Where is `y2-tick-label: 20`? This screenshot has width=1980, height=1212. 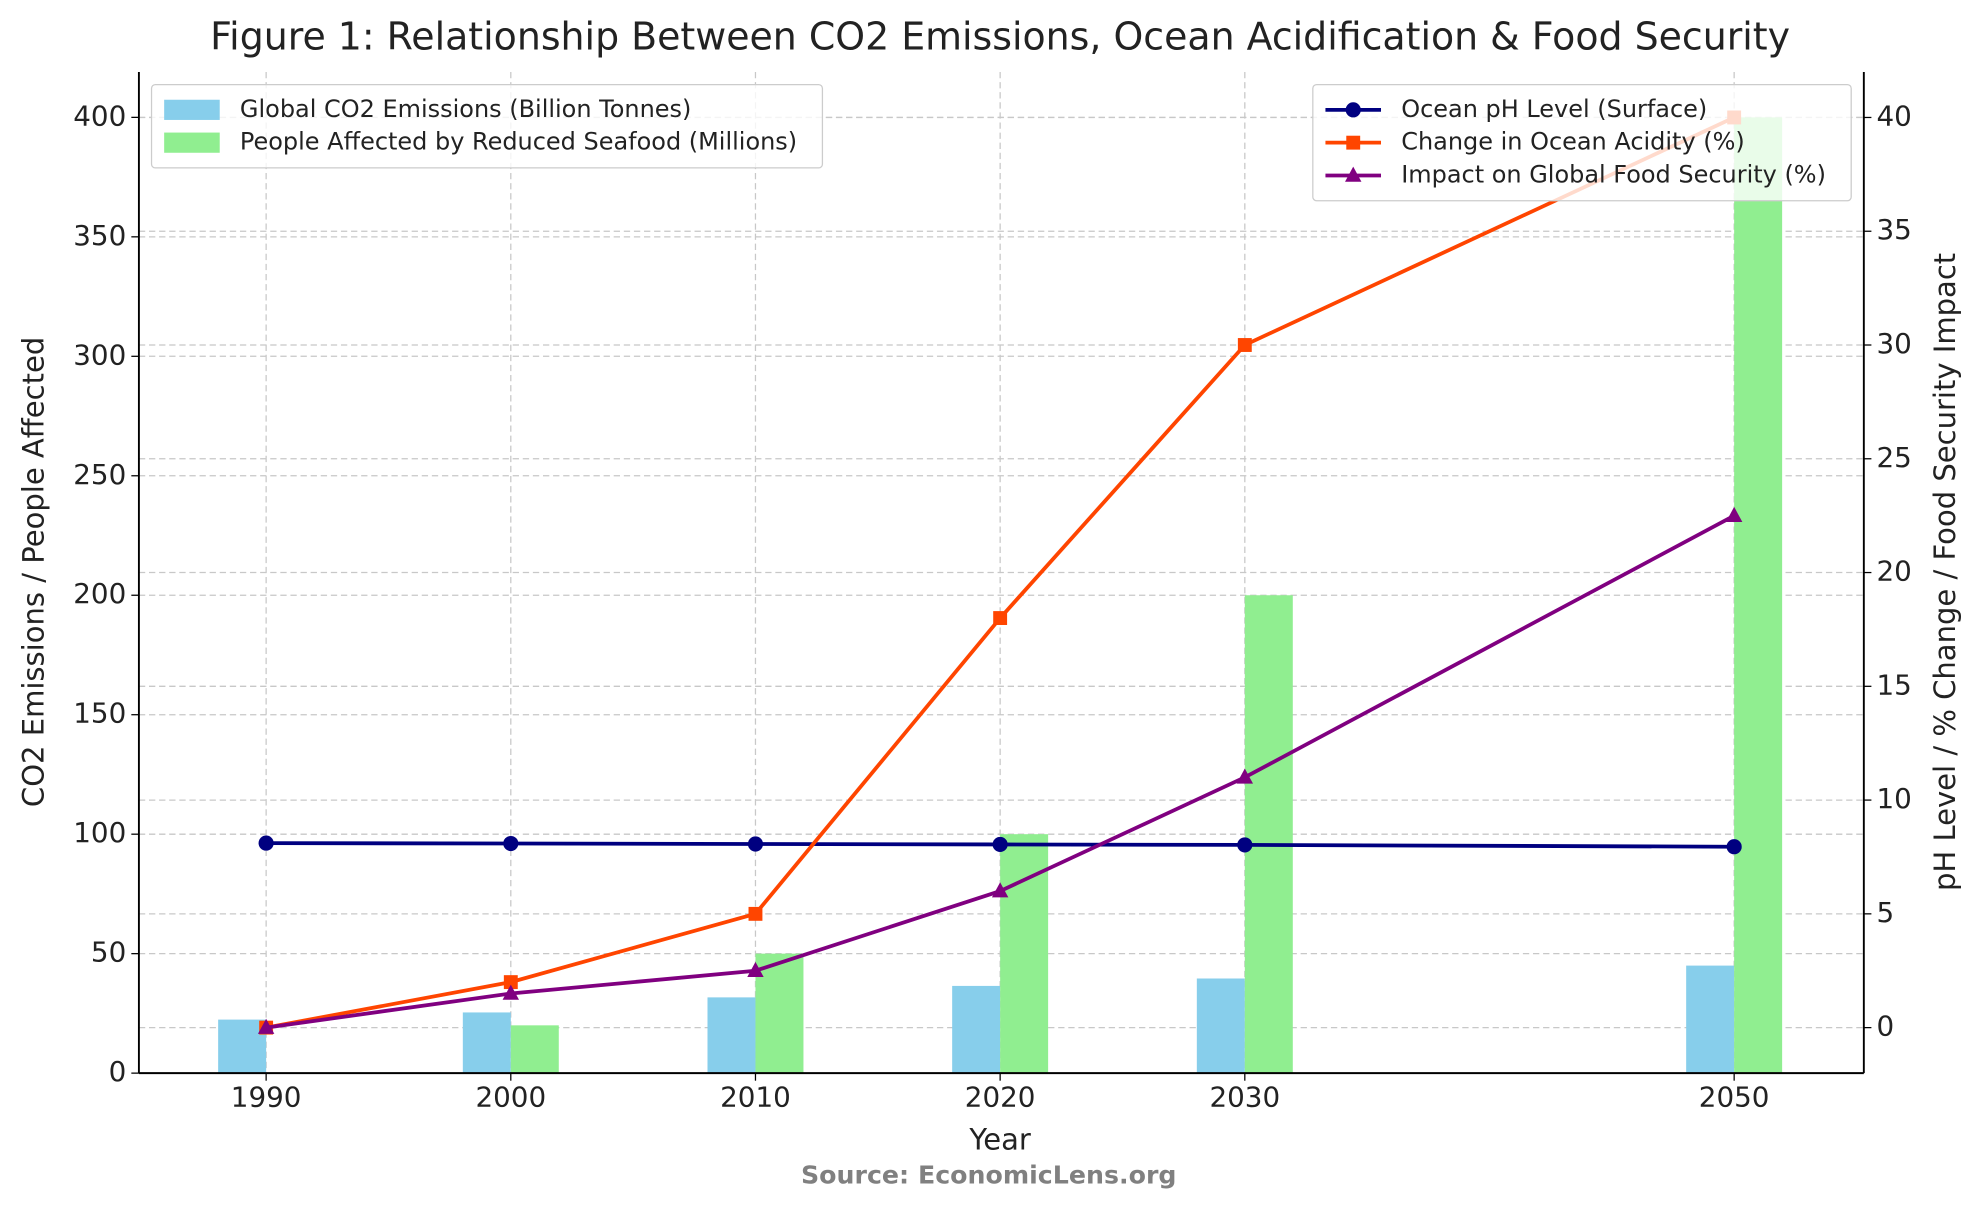
y2-tick-label: 20 is located at coordinates (1893, 571).